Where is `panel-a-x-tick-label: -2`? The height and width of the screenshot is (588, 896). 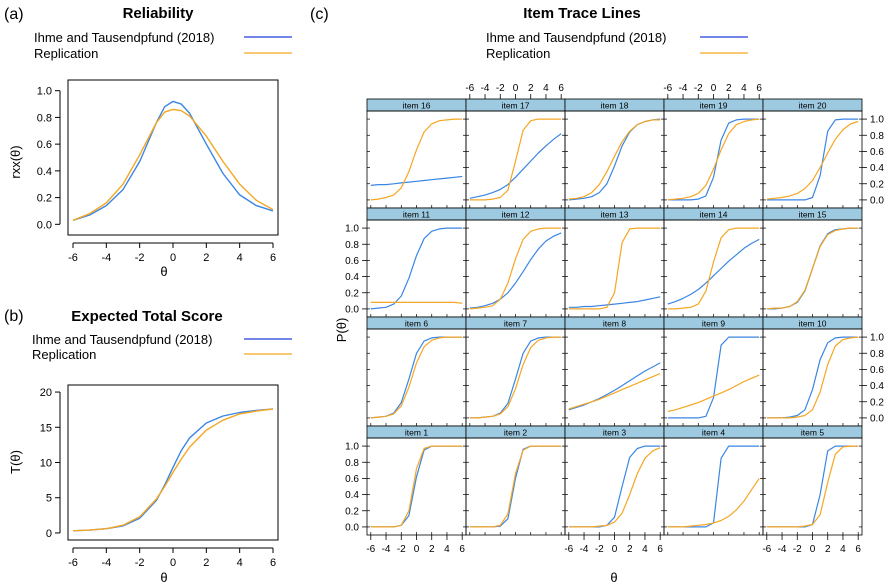
panel-a-x-tick-label: -2 is located at coordinates (140, 258).